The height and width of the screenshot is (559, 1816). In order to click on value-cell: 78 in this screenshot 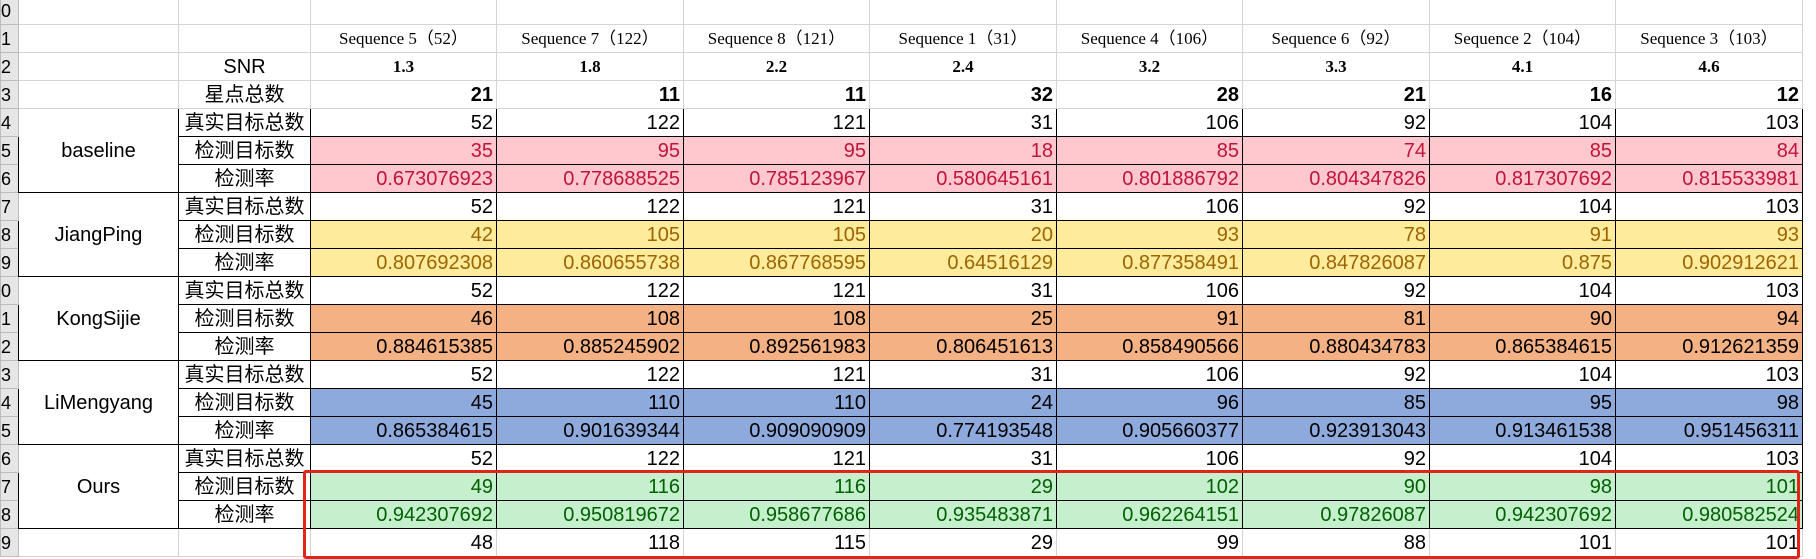, I will do `click(1336, 234)`.